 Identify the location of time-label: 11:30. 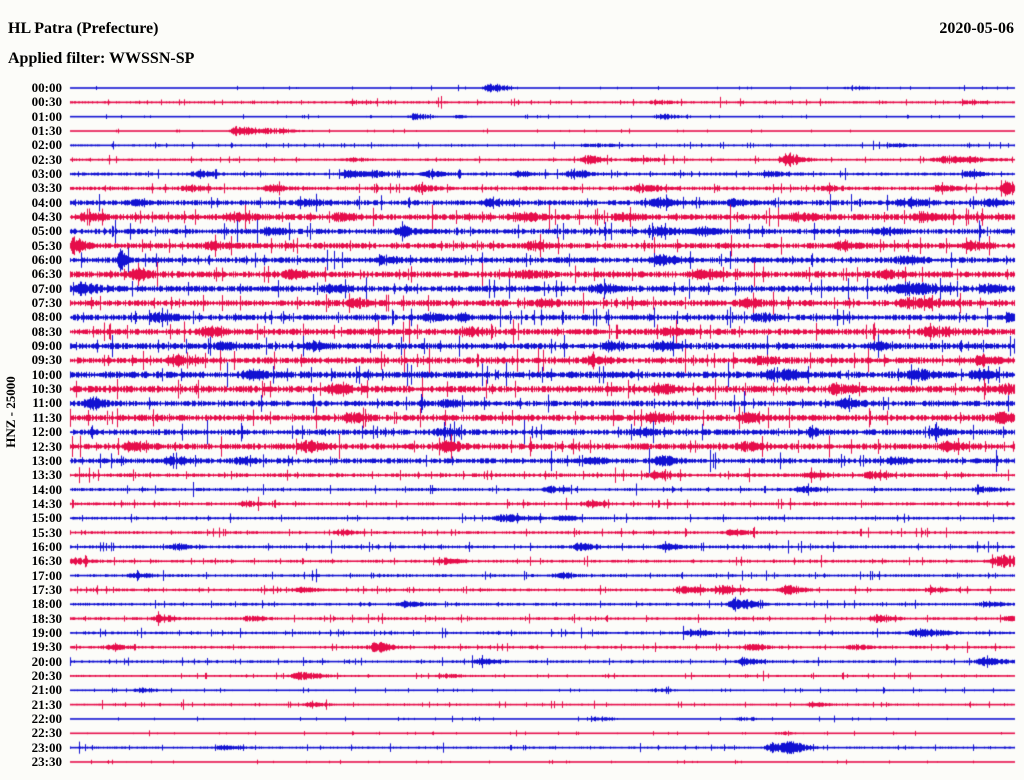
(47, 417).